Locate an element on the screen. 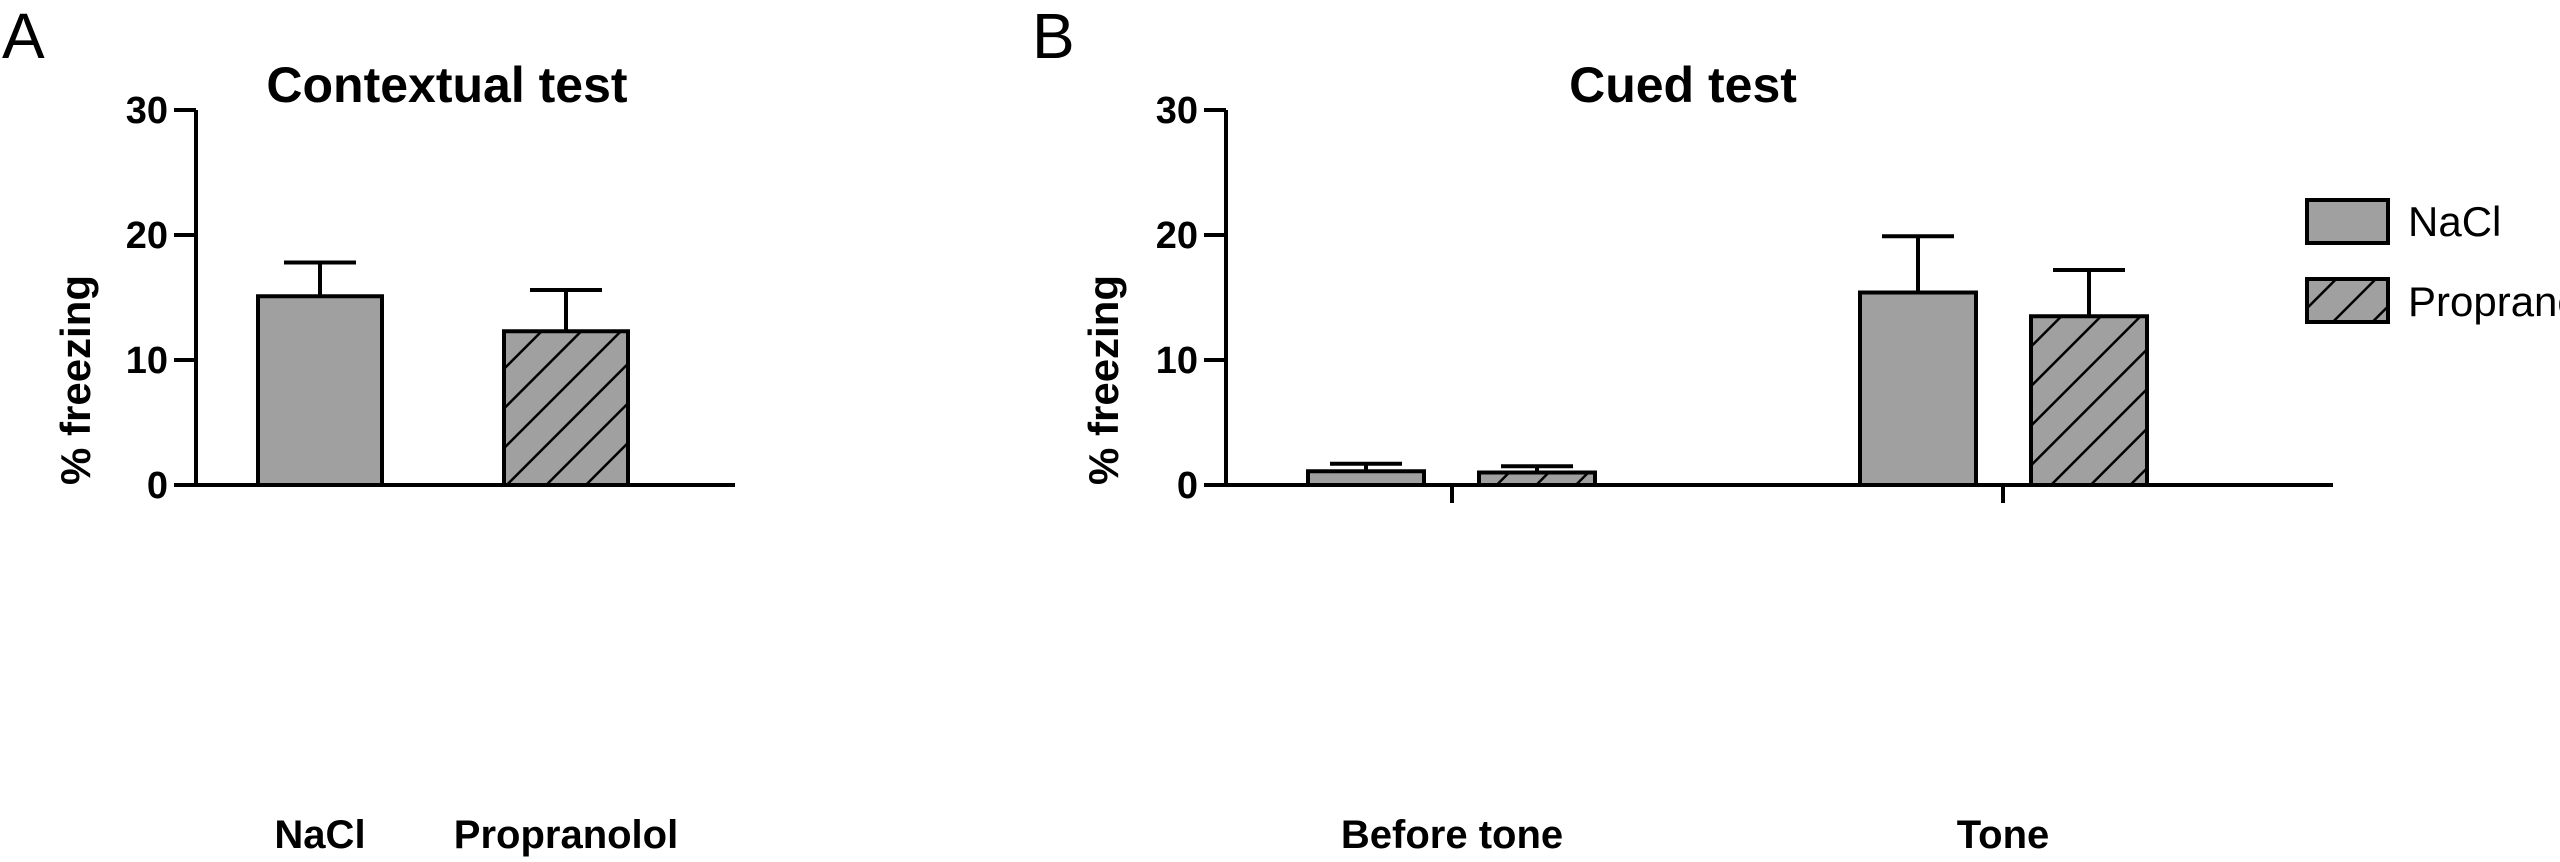  legend-label-nacl: NaCl is located at coordinates (2454, 221).